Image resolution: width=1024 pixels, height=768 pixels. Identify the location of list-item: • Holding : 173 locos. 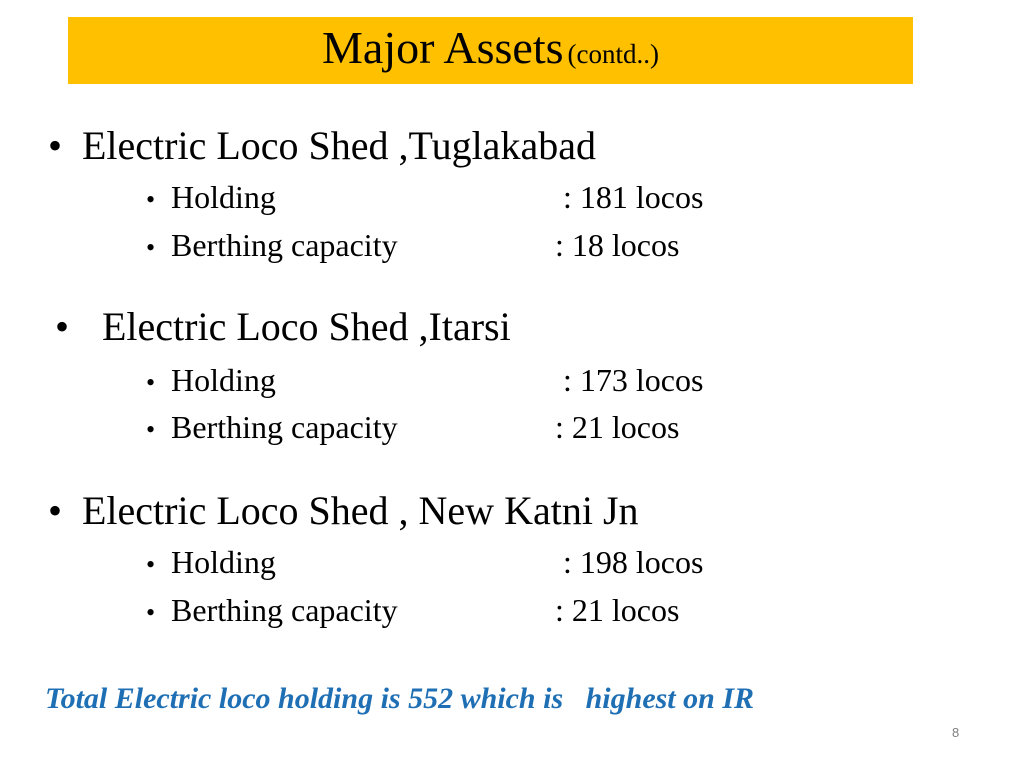
(424, 381).